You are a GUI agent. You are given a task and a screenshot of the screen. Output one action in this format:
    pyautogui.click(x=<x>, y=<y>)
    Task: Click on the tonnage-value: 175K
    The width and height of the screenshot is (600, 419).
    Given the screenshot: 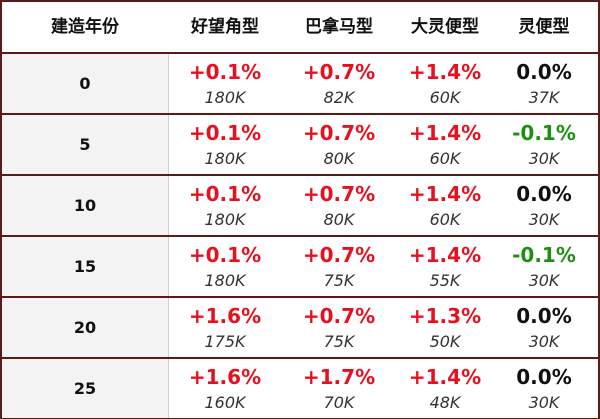 What is the action you would take?
    pyautogui.click(x=225, y=341)
    